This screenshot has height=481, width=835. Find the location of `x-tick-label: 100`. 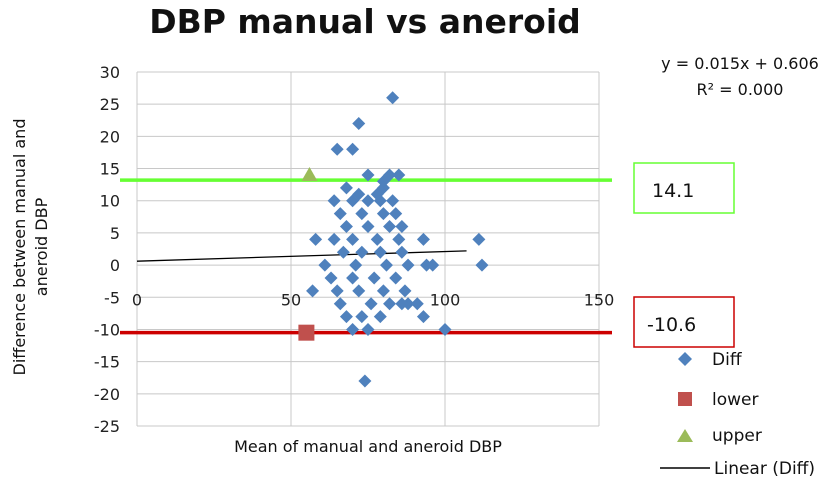

x-tick-label: 100 is located at coordinates (445, 299).